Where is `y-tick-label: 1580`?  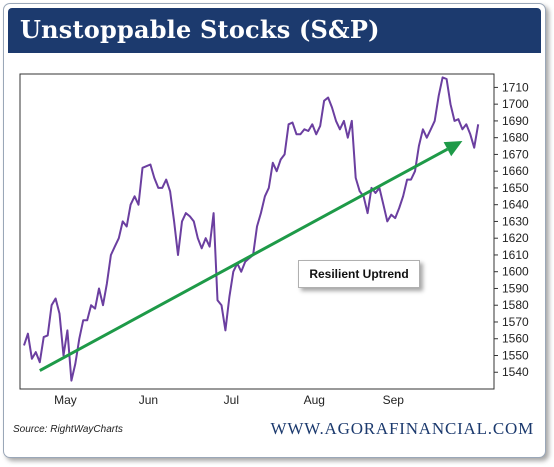 y-tick-label: 1580 is located at coordinates (515, 305).